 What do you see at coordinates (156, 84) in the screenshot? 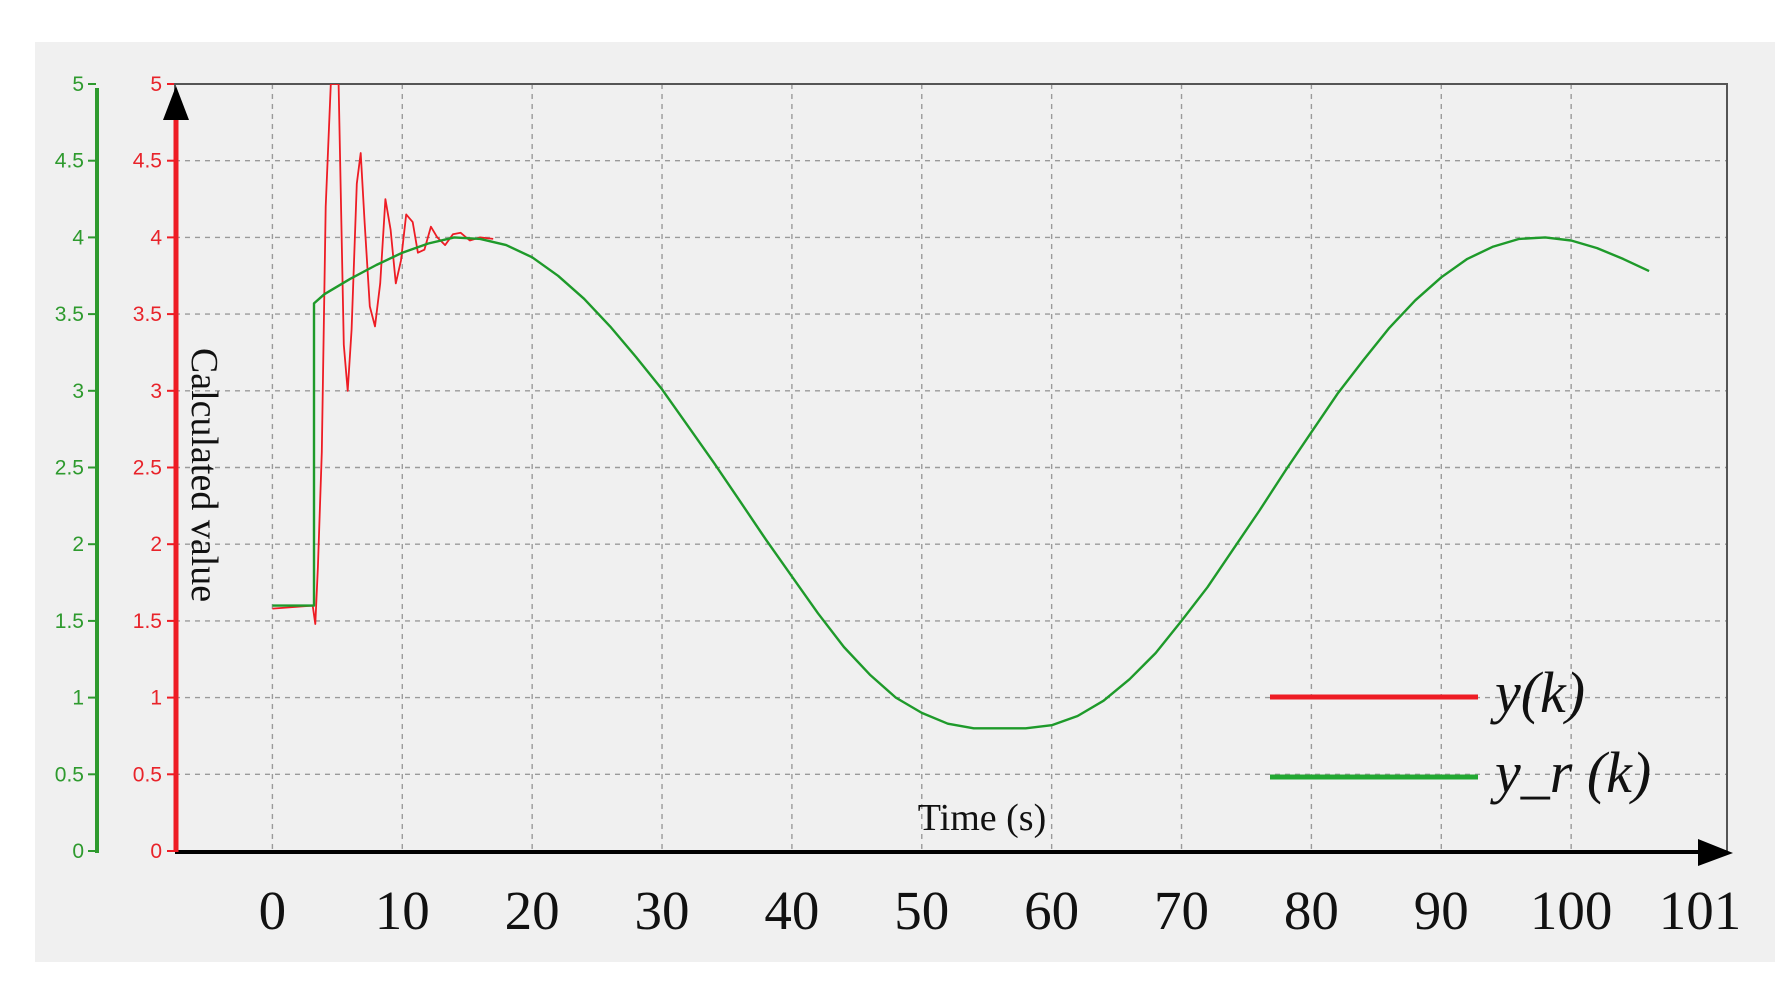
I see `y-tick-label: 5` at bounding box center [156, 84].